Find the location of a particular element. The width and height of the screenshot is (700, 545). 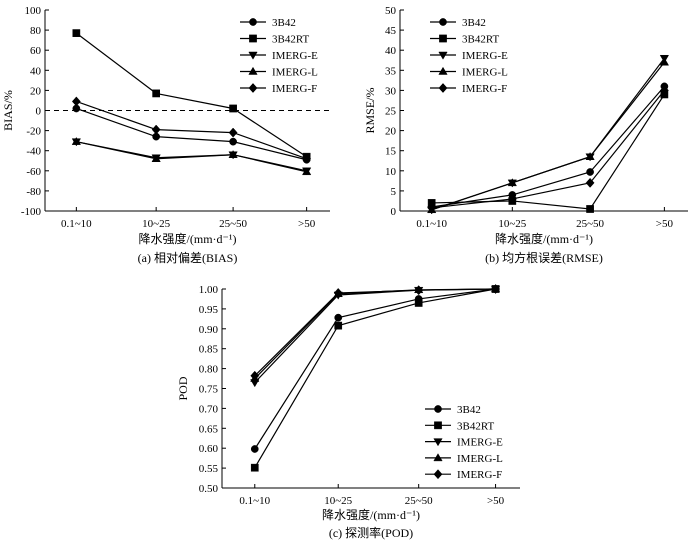

y-tick-label: 0.55 is located at coordinates (209, 469).